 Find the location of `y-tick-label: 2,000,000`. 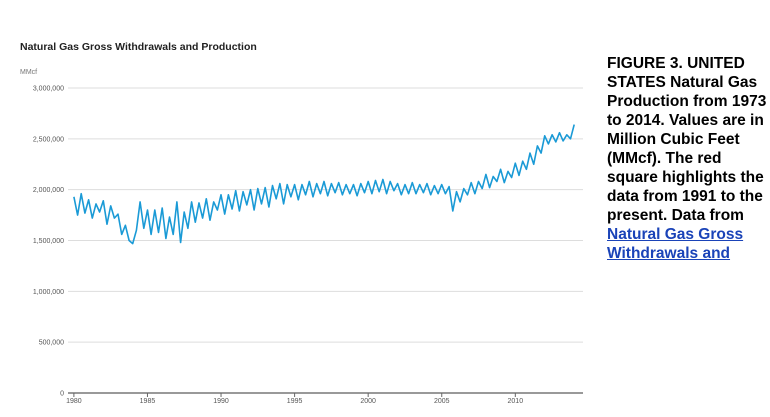

y-tick-label: 2,000,000 is located at coordinates (48, 190).